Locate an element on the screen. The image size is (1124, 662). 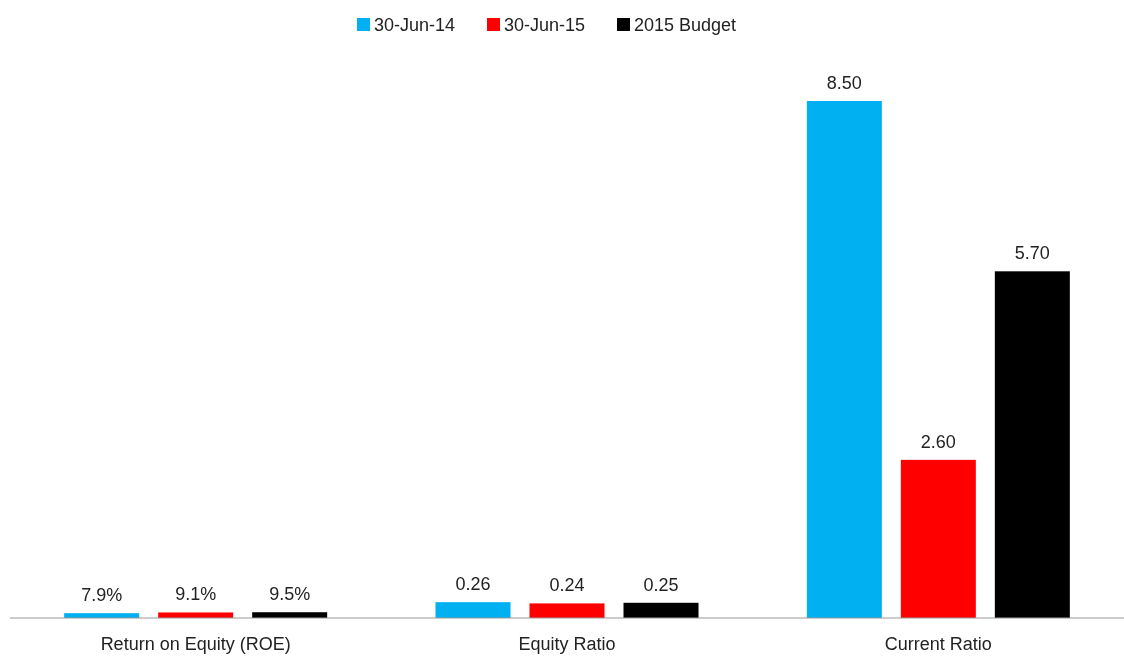
x-tick-label: Current Ratio is located at coordinates (938, 644).